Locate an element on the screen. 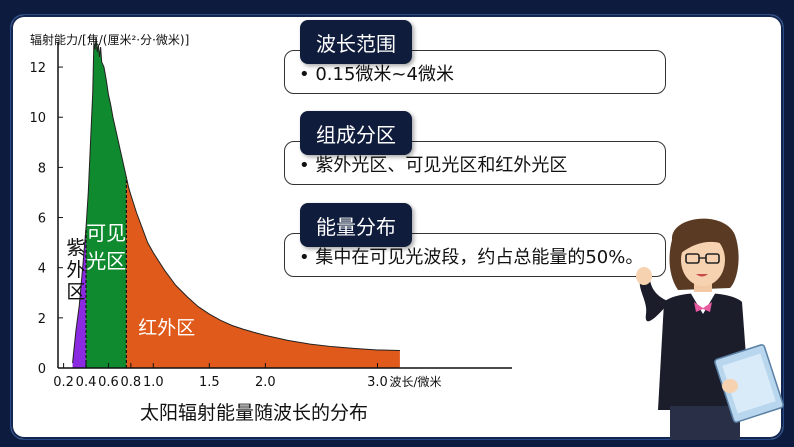 Image resolution: width=794 pixels, height=447 pixels. region-label-uv: 区 is located at coordinates (75, 292).